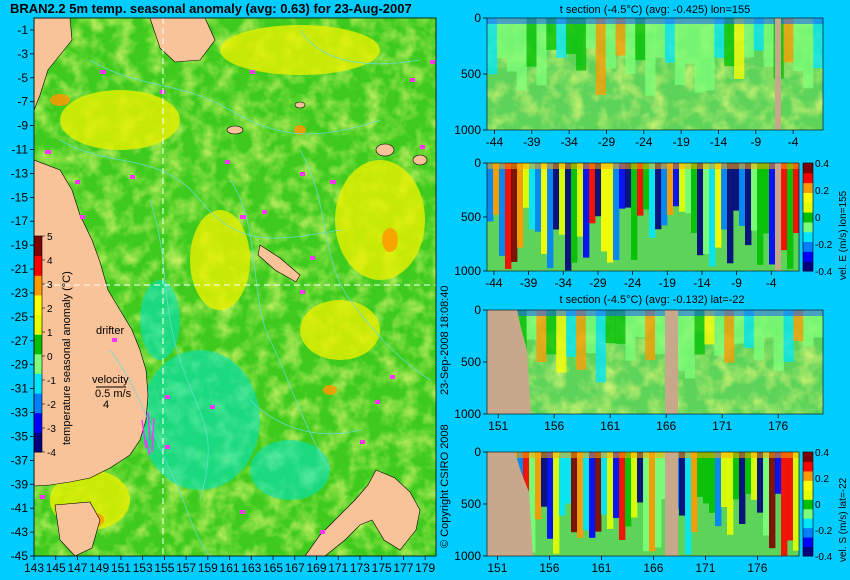  I want to click on section-1-stripes, so click(655, 74).